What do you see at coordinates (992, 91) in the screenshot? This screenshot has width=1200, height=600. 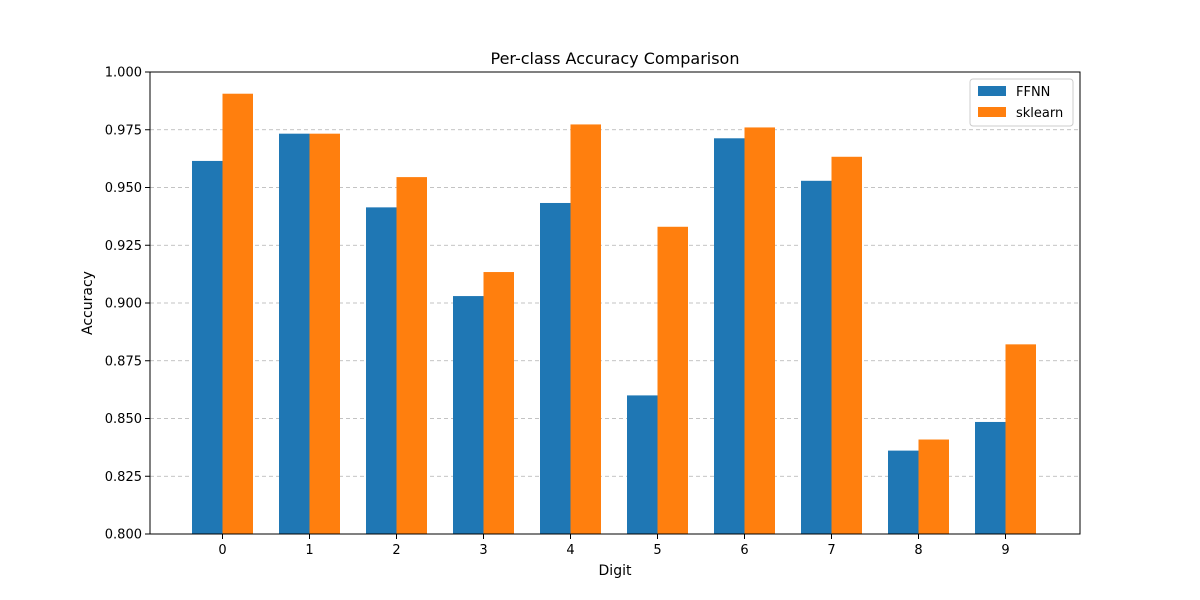 I see `legend-swatch-ffnn` at bounding box center [992, 91].